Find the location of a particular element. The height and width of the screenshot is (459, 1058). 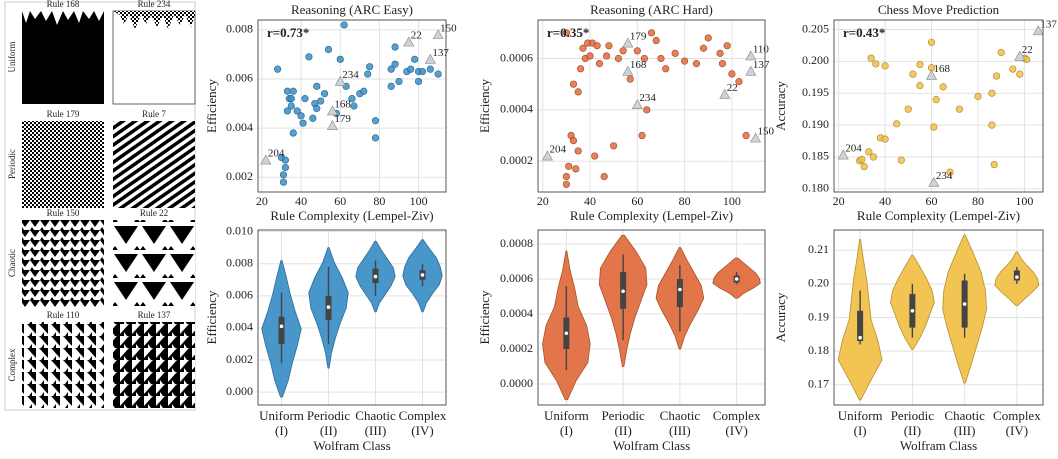

x-tick-label: Complex is located at coordinates (737, 415).